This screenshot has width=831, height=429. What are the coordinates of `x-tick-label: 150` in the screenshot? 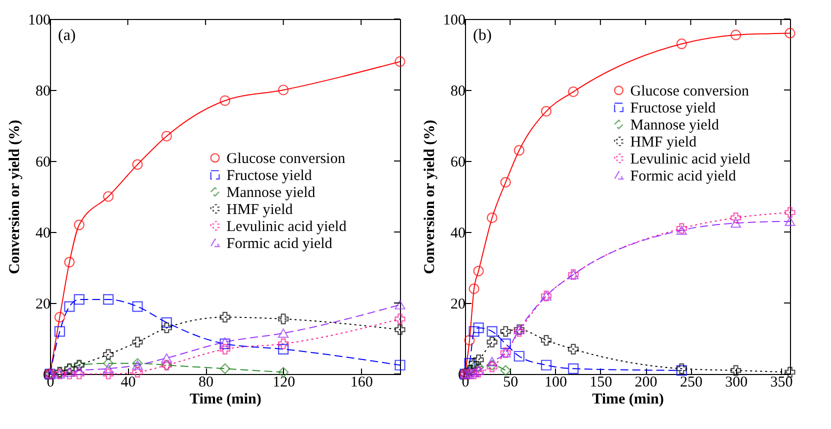 It's located at (601, 382).